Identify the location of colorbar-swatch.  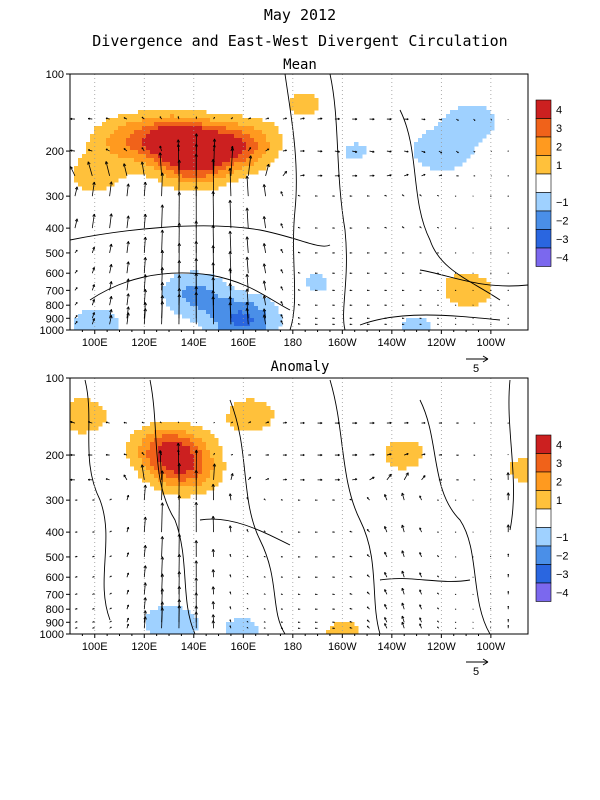
(543, 444).